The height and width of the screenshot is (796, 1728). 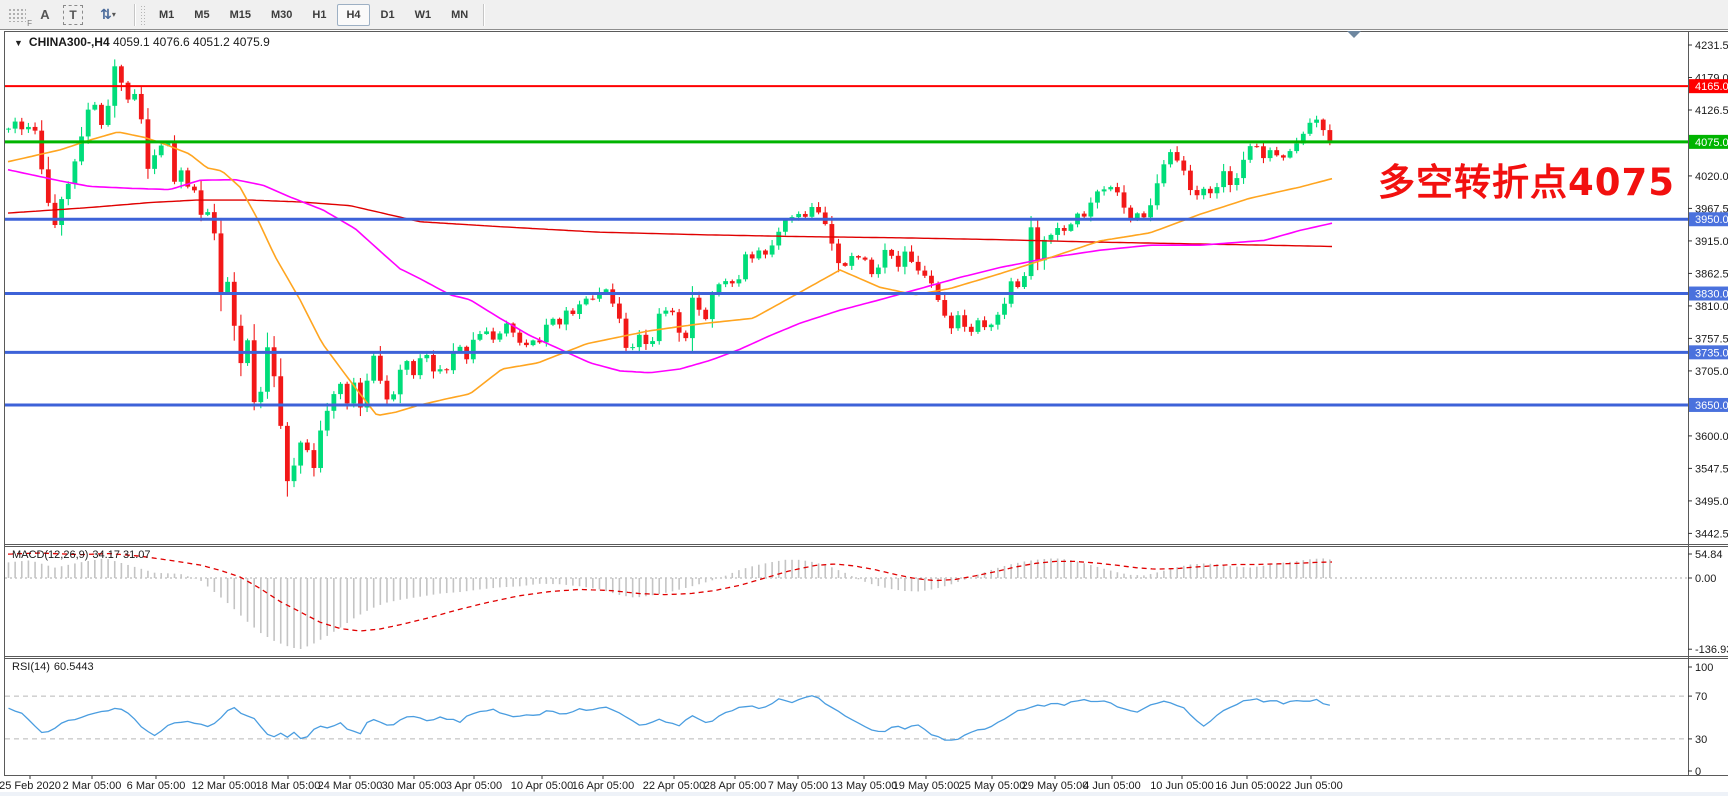 What do you see at coordinates (1705, 579) in the screenshot?
I see `macd-axis-label: 0.00` at bounding box center [1705, 579].